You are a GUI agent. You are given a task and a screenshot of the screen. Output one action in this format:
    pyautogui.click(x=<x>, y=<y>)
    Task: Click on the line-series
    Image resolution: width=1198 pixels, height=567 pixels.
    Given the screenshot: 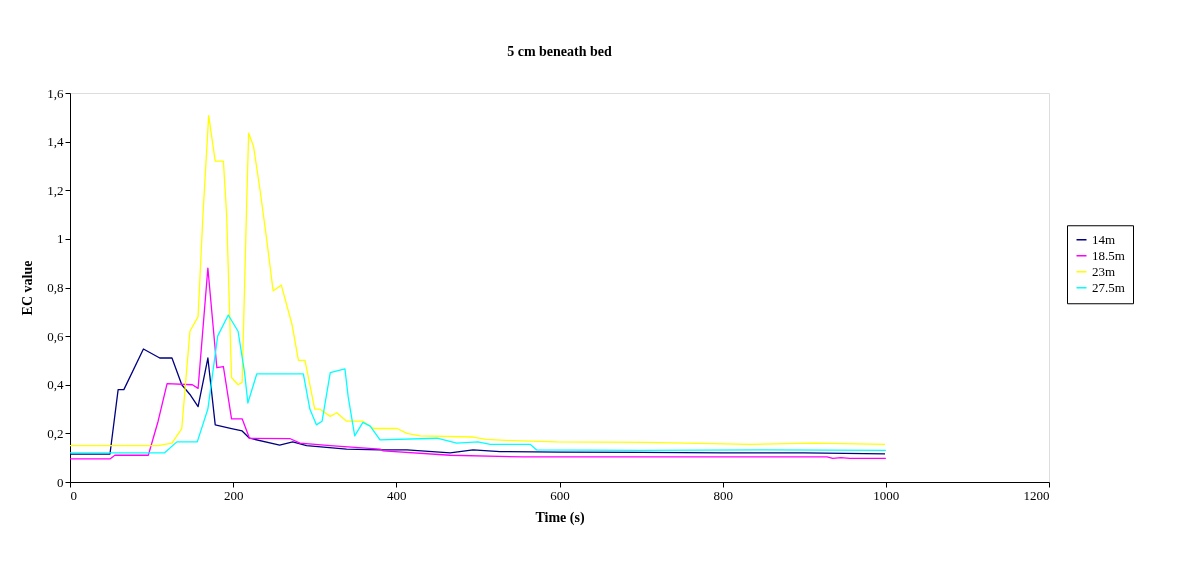 What is the action you would take?
    pyautogui.click(x=477, y=401)
    